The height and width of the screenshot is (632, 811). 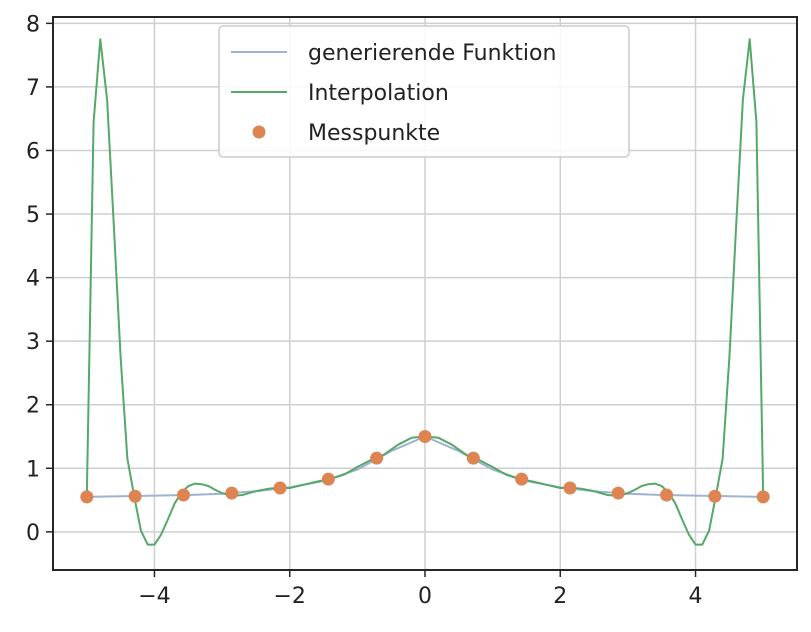 I want to click on legend-swatch-marker, so click(x=259, y=132).